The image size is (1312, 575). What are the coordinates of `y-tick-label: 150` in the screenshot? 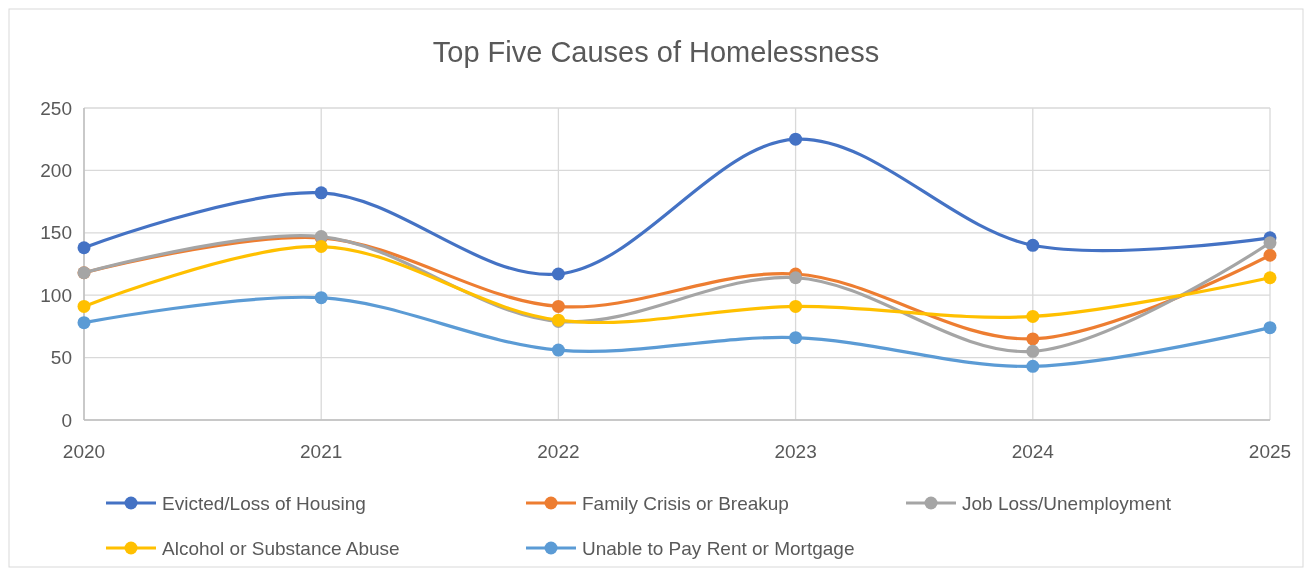 It's located at (56, 233).